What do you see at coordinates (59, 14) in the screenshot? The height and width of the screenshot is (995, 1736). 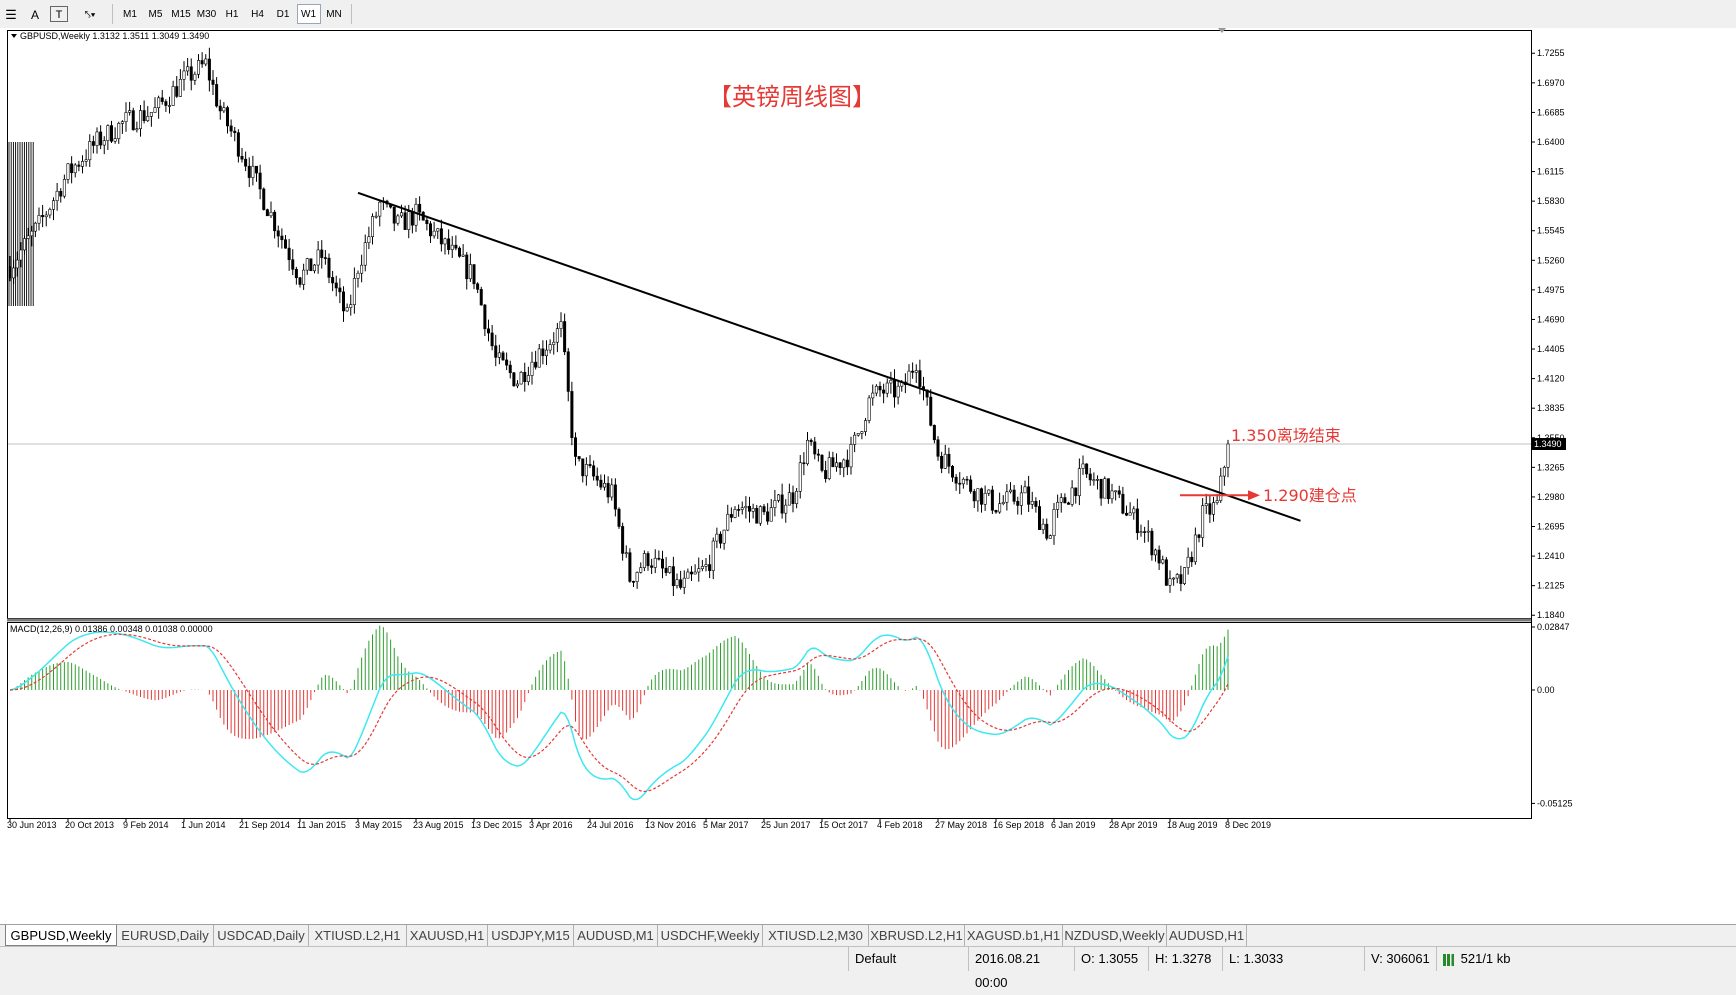 I see `text-label-icon: T` at bounding box center [59, 14].